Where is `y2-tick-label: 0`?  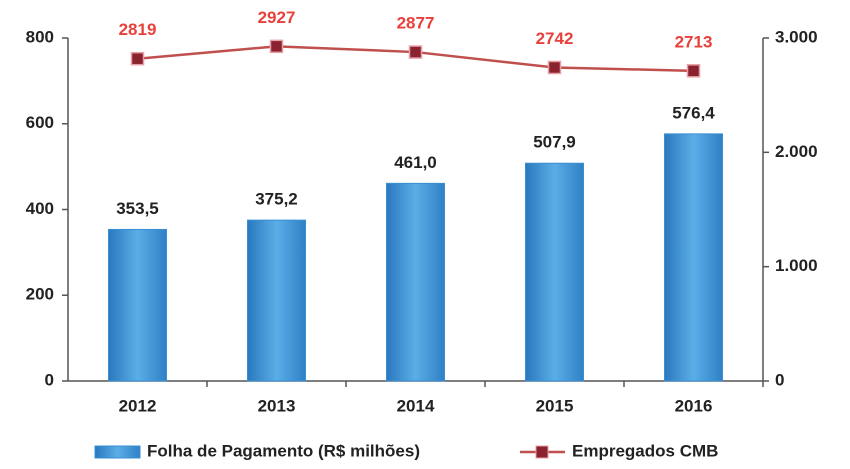 y2-tick-label: 0 is located at coordinates (779, 379).